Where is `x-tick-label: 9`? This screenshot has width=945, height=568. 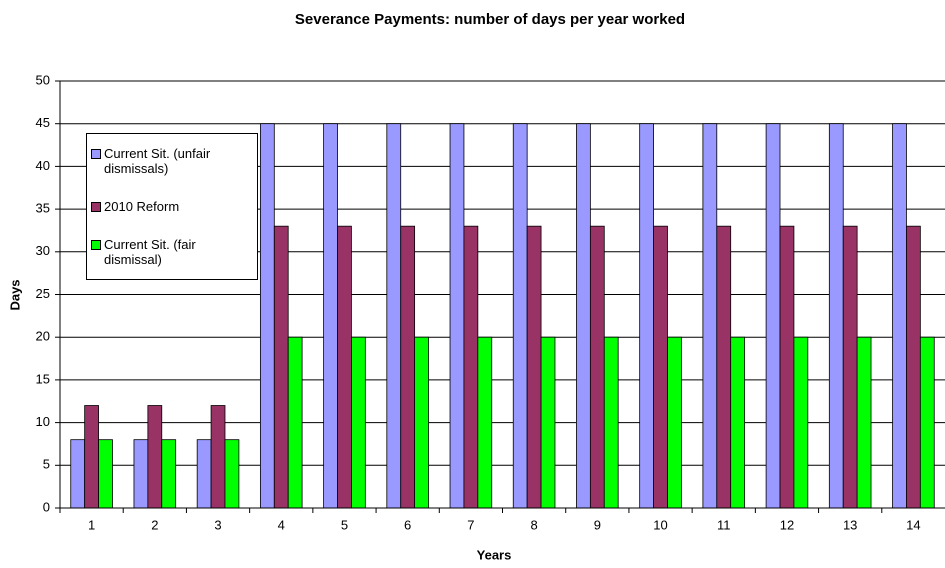
x-tick-label: 9 is located at coordinates (597, 524).